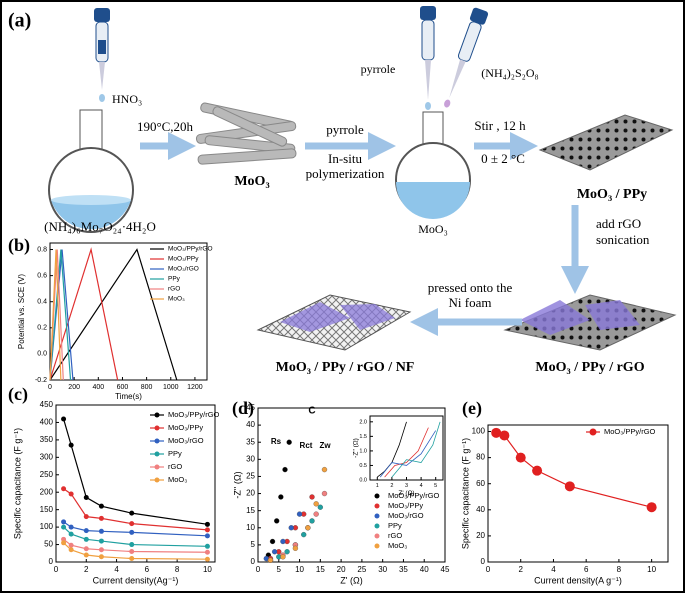 The height and width of the screenshot is (593, 685). Describe the element at coordinates (586, 569) in the screenshot. I see `x-tick-label: 6` at that location.